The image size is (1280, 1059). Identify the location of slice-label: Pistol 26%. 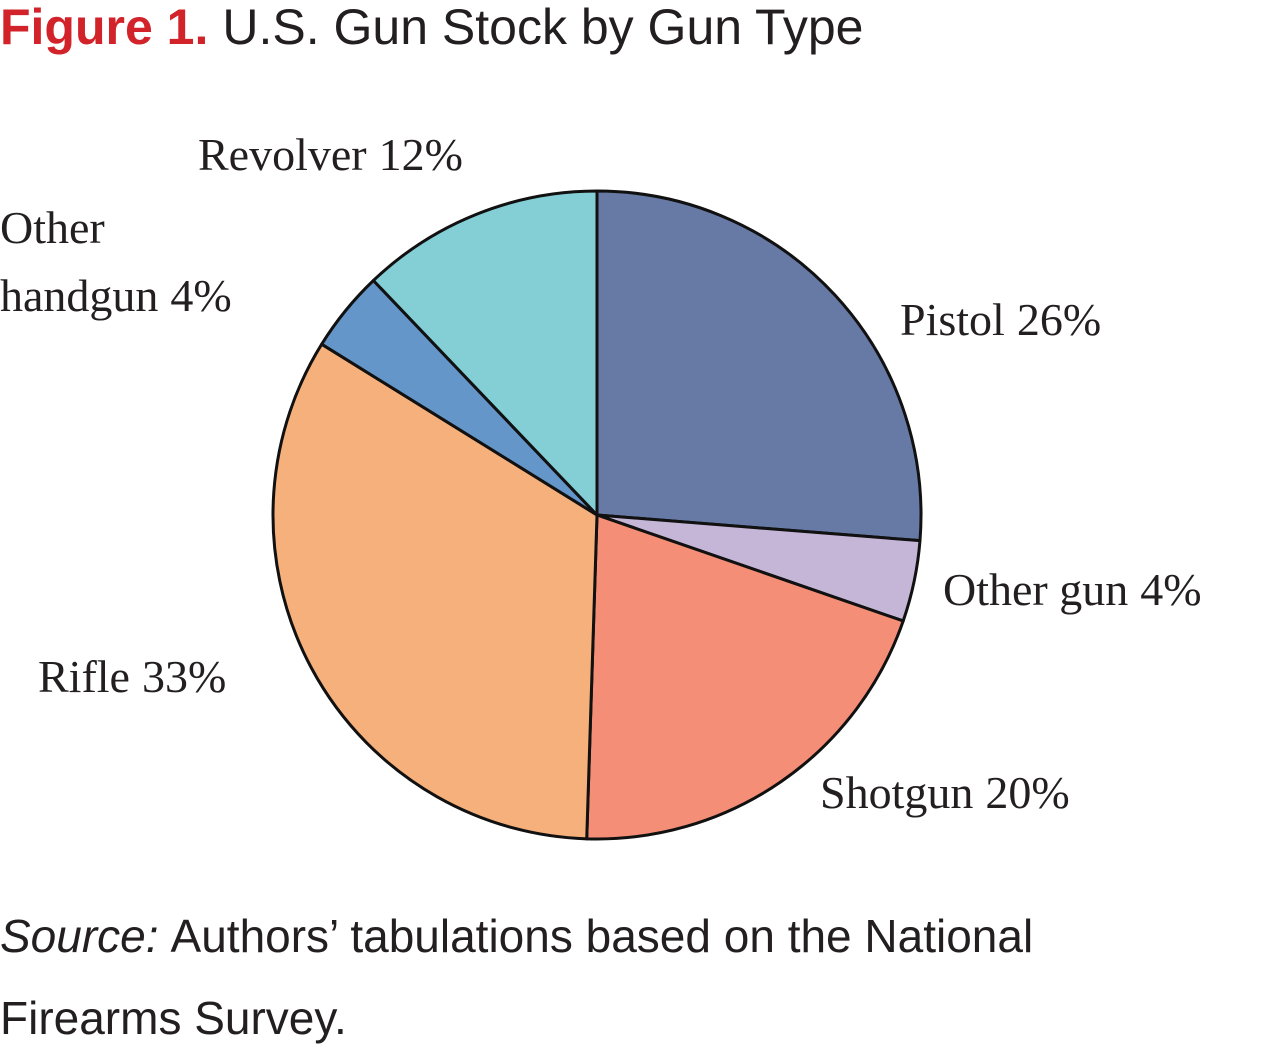
(1000, 320).